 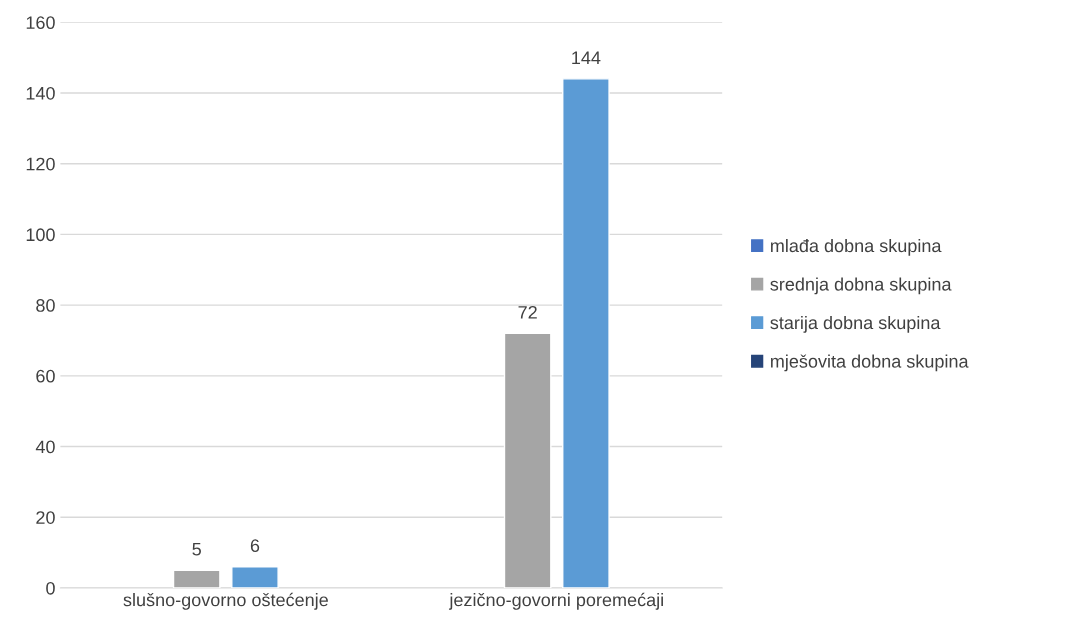 What do you see at coordinates (870, 363) in the screenshot?
I see `legend-label: mješovita dobna skupina` at bounding box center [870, 363].